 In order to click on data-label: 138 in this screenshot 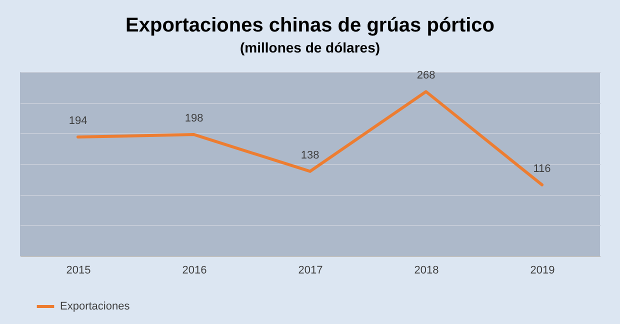, I will do `click(310, 155)`.